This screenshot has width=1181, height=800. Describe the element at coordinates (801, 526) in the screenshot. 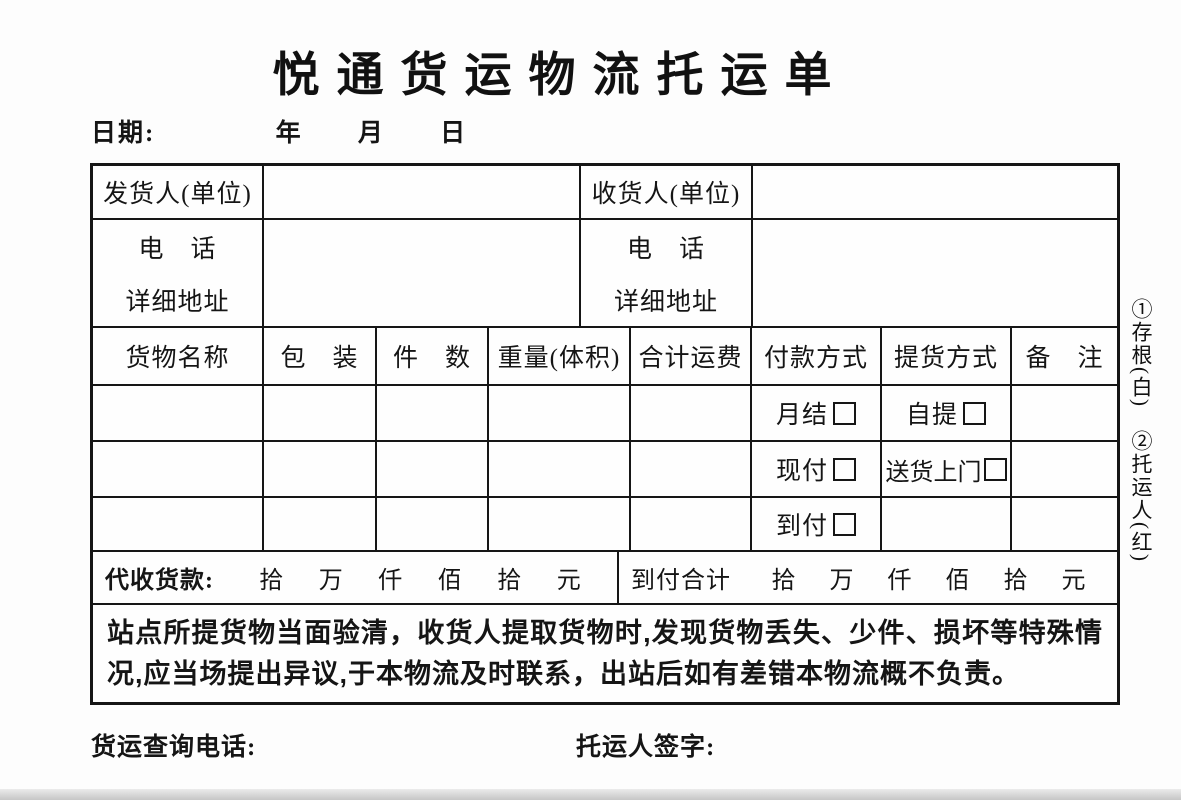

I see `payment-collect-label: 到付` at that location.